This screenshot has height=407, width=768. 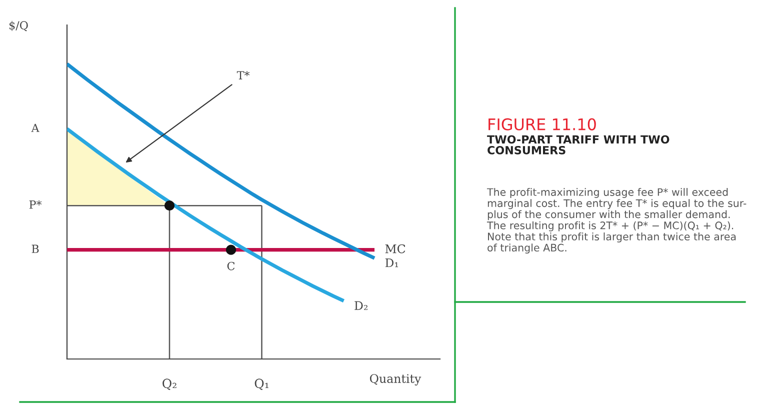 What do you see at coordinates (35, 248) in the screenshot?
I see `text: B` at bounding box center [35, 248].